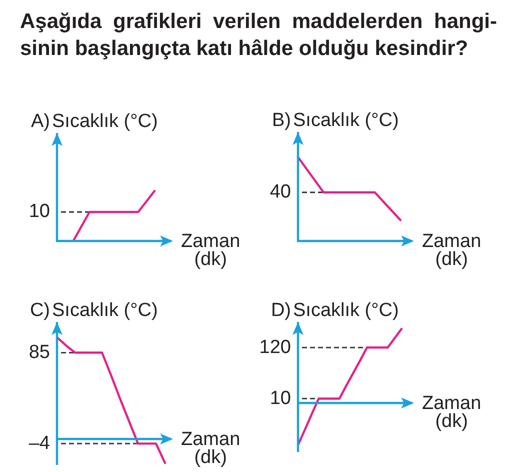  Describe the element at coordinates (39, 443) in the screenshot. I see `y-tick-label: –4` at that location.